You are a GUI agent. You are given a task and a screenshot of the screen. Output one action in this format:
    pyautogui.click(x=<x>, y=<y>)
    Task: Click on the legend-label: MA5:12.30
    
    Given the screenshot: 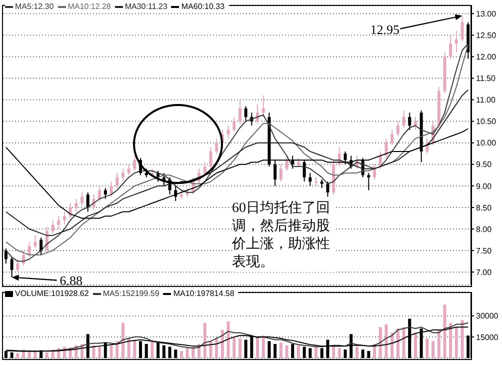 What is the action you would take?
    pyautogui.click(x=34, y=6)
    